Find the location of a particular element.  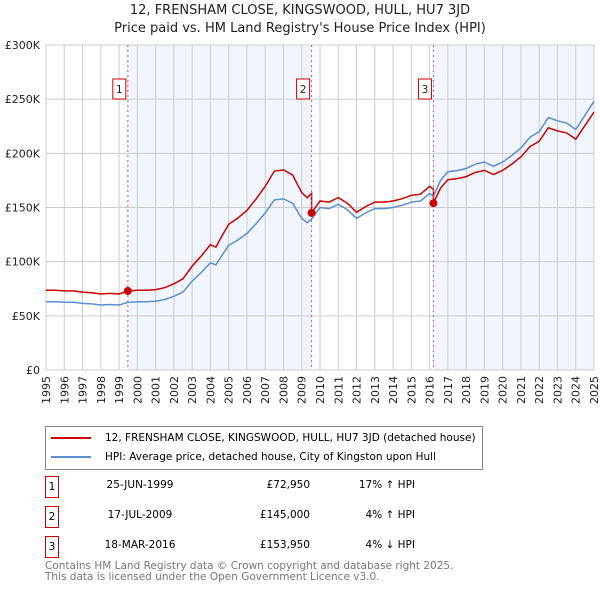

x-tick-label: 2006 is located at coordinates (247, 390).